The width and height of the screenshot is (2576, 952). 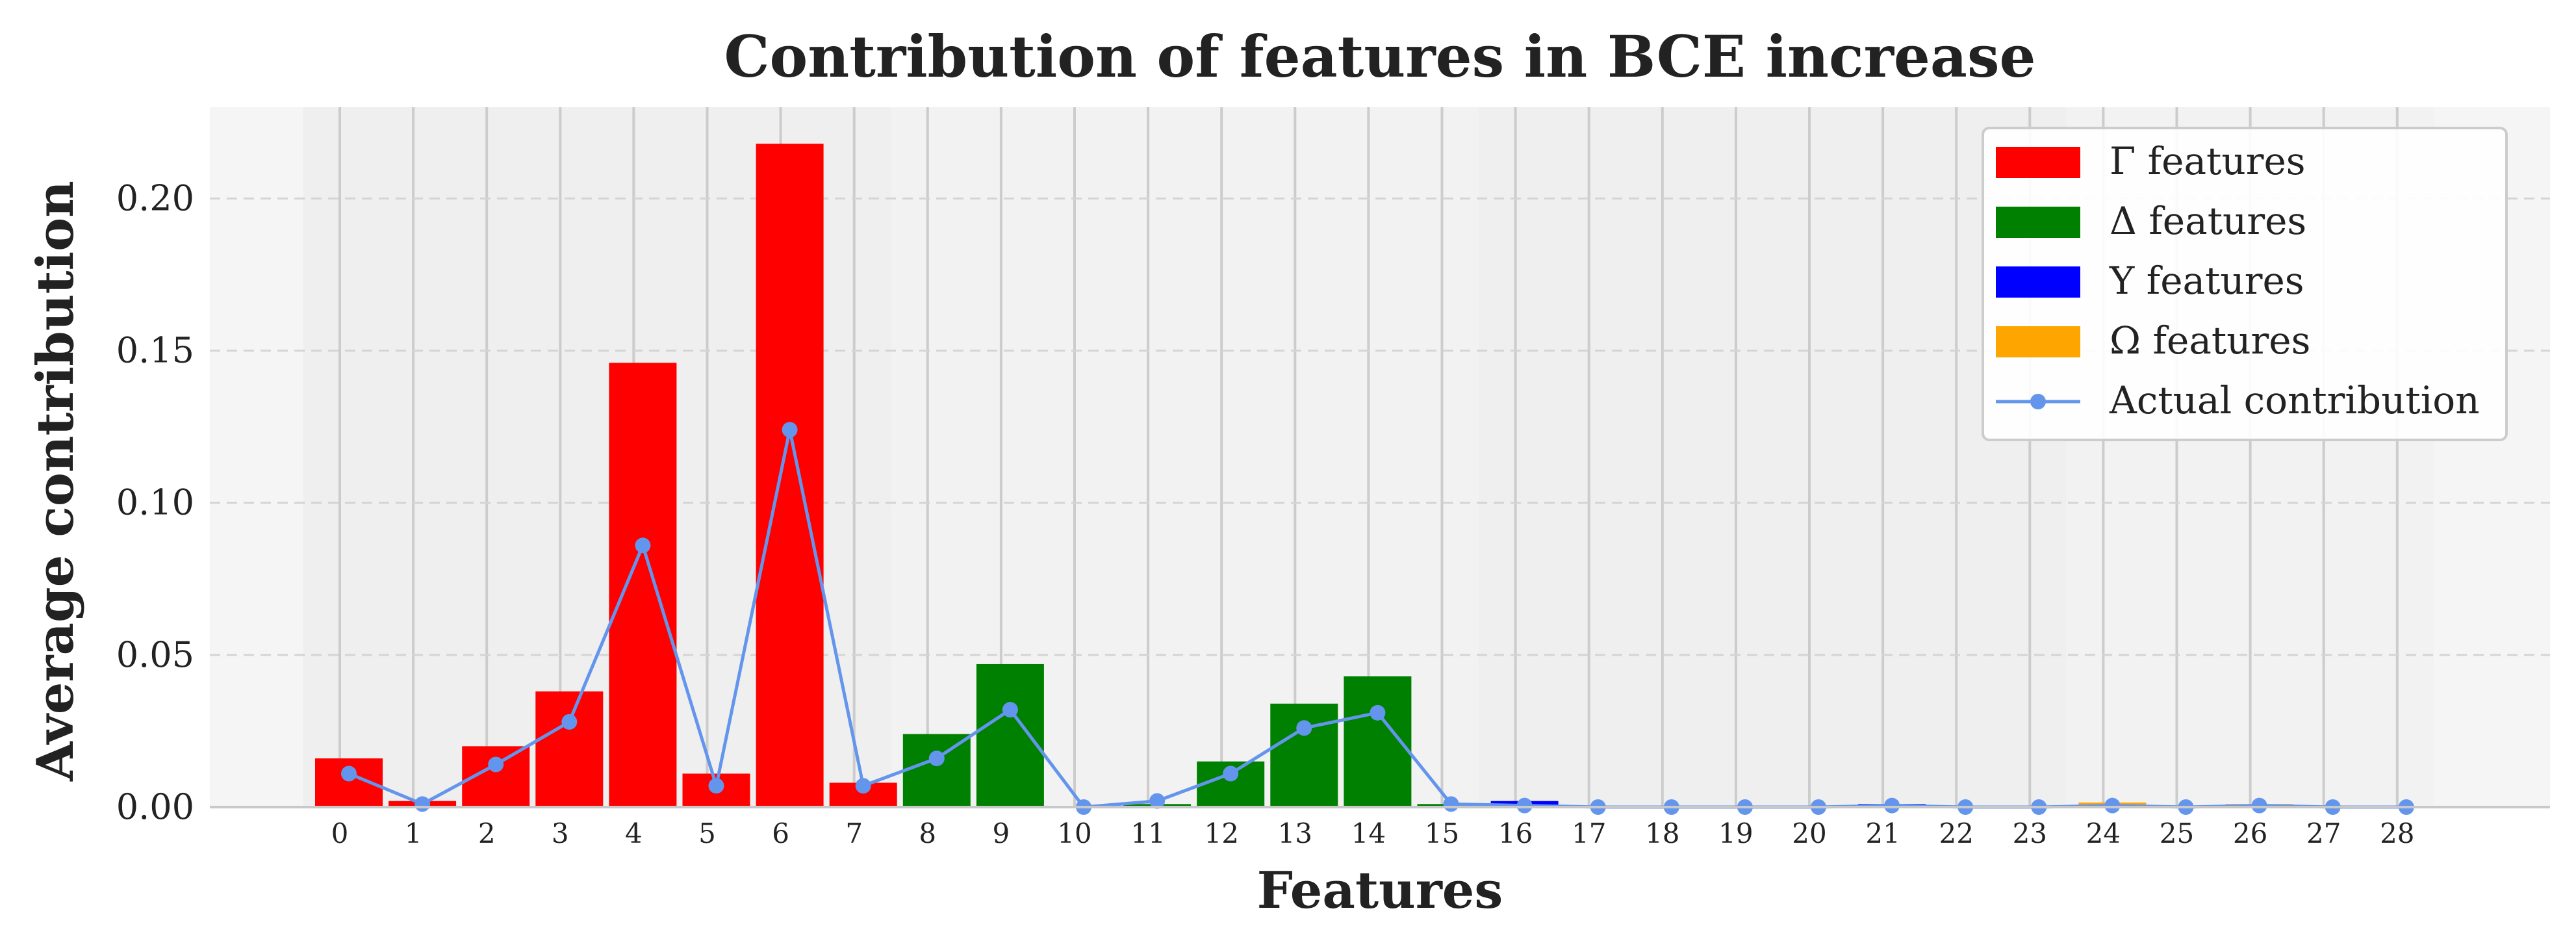 I want to click on x-tick-label: 12, so click(x=1221, y=833).